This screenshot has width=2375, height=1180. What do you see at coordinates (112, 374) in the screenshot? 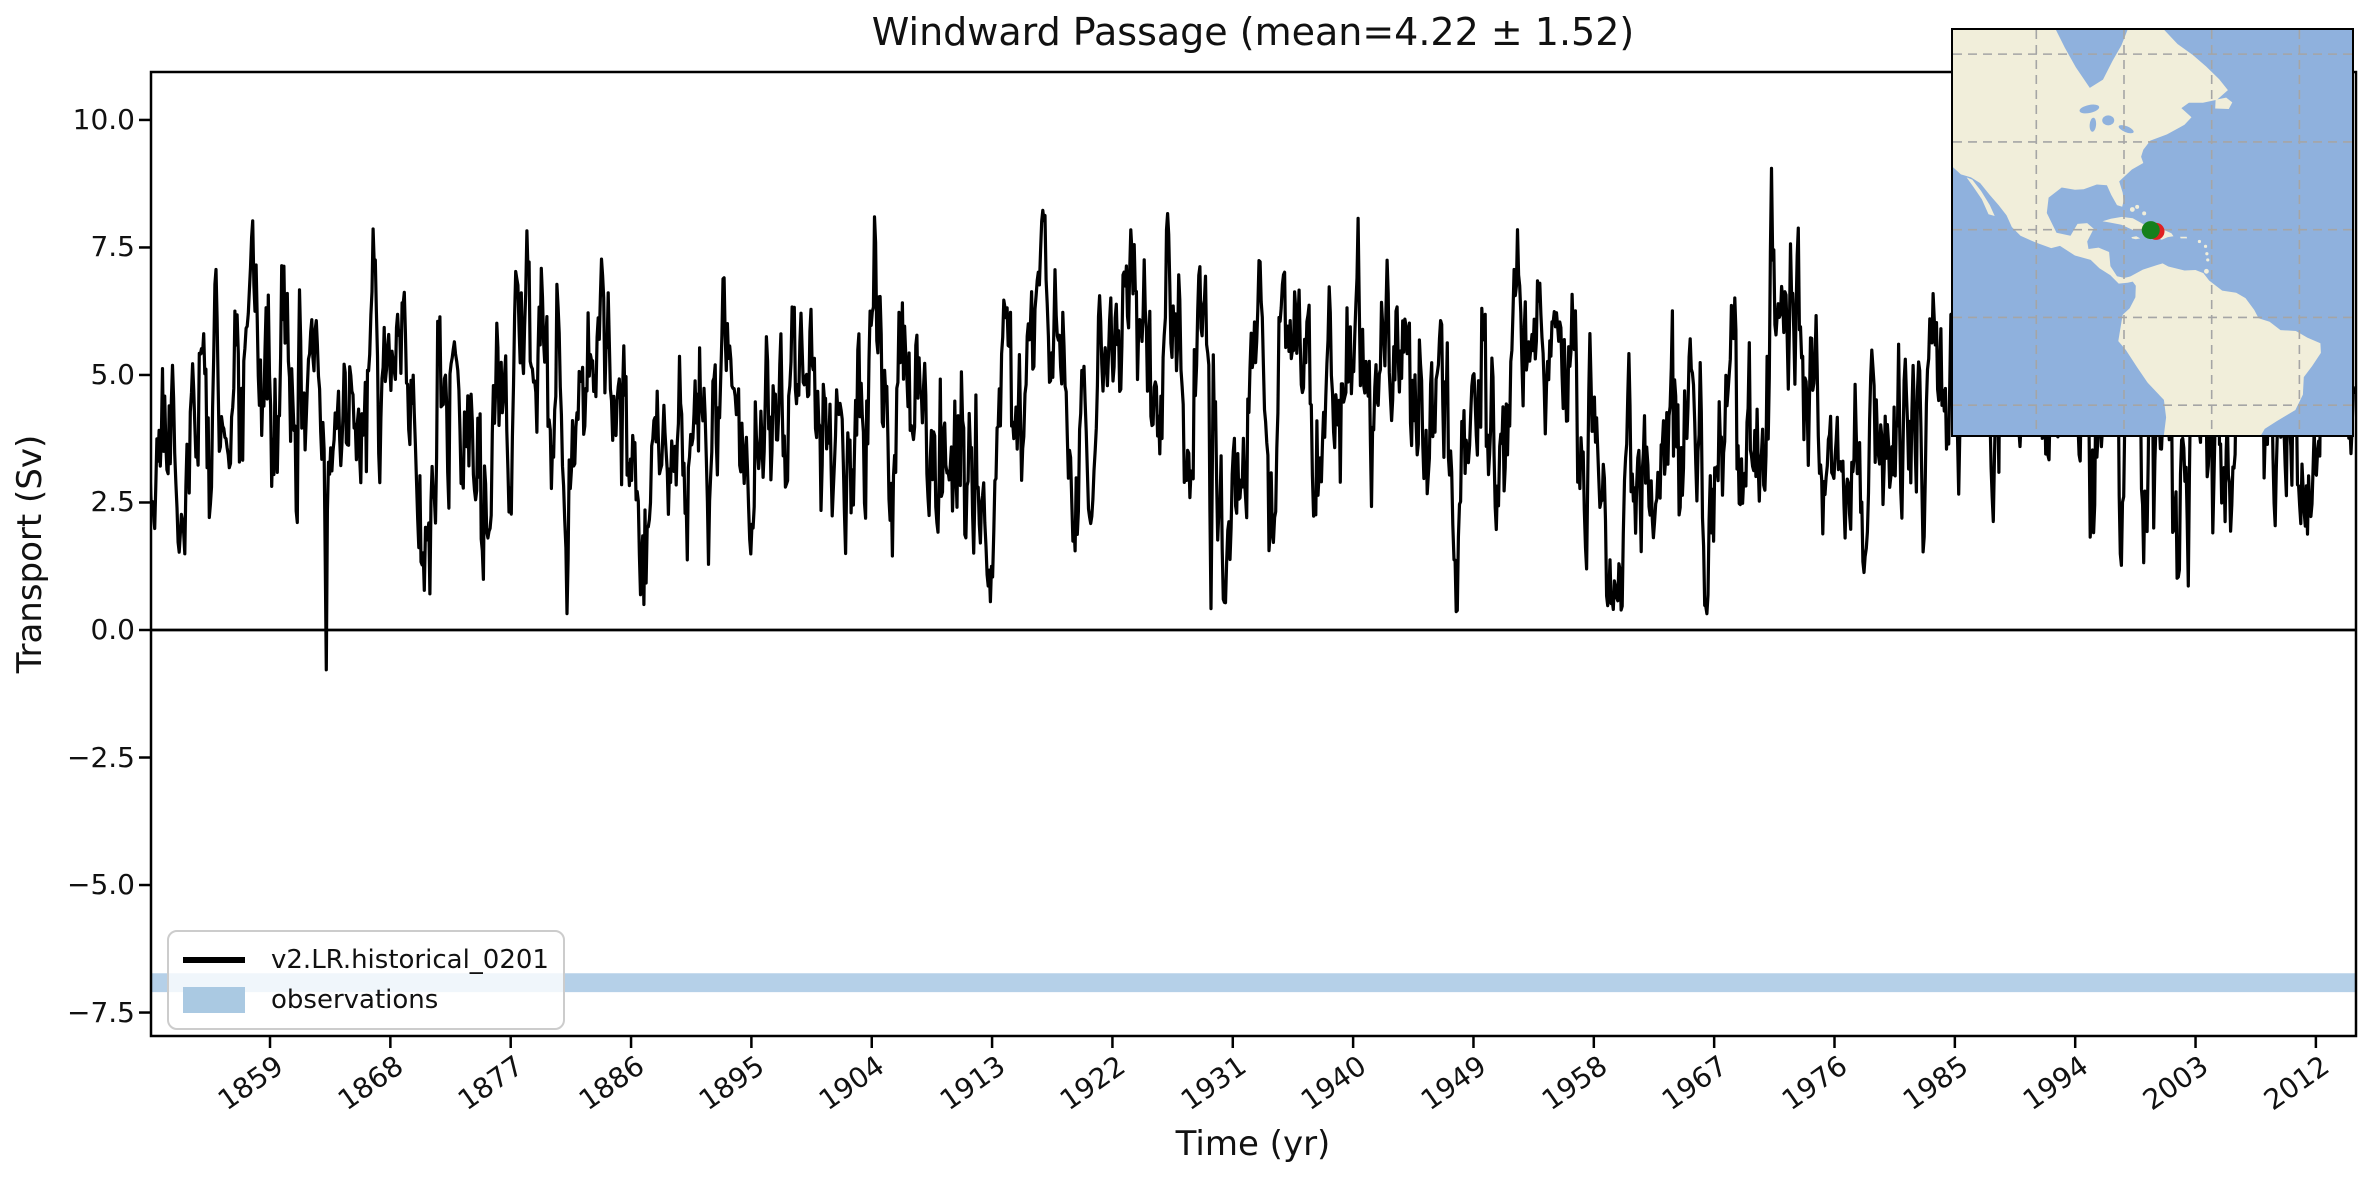
I see `y-tick-label: 5.0` at bounding box center [112, 374].